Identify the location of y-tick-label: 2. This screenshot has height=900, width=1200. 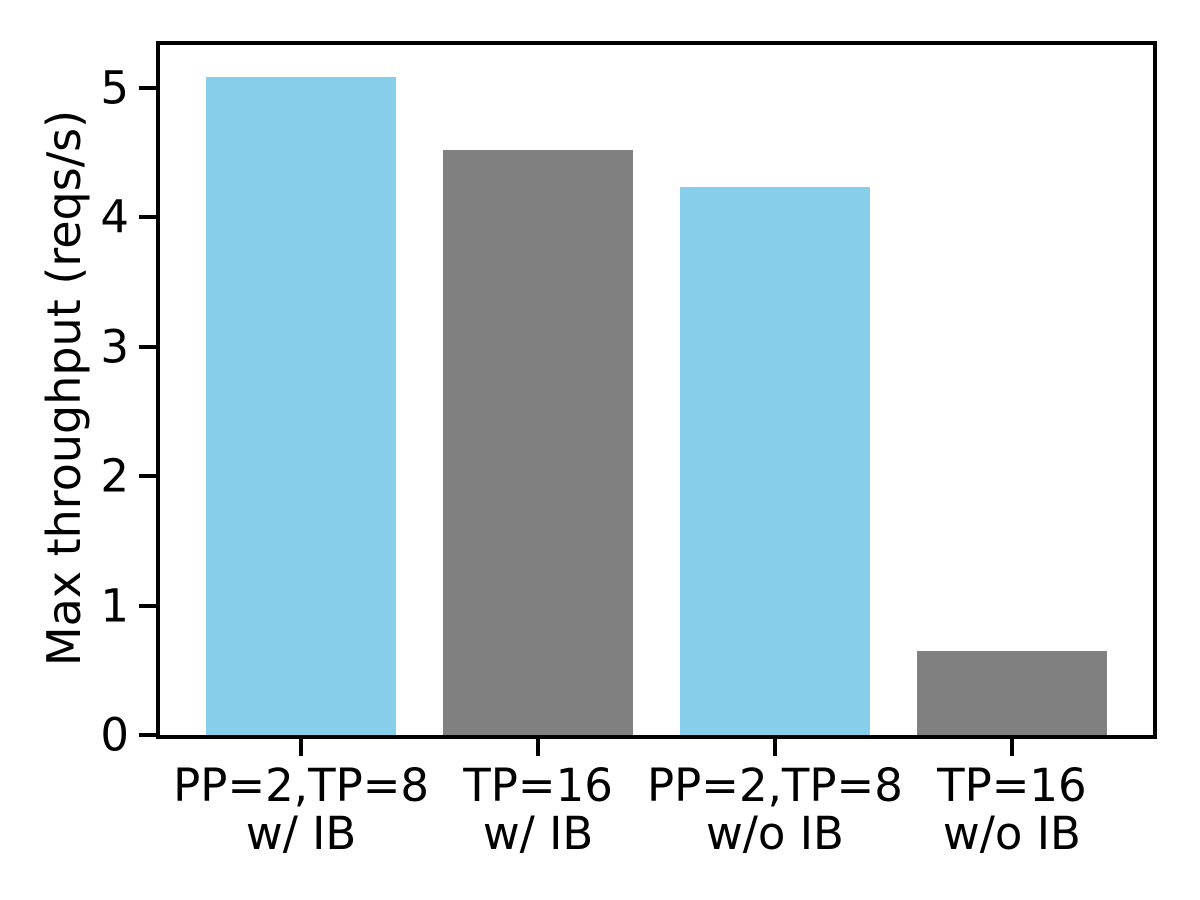
(114, 476).